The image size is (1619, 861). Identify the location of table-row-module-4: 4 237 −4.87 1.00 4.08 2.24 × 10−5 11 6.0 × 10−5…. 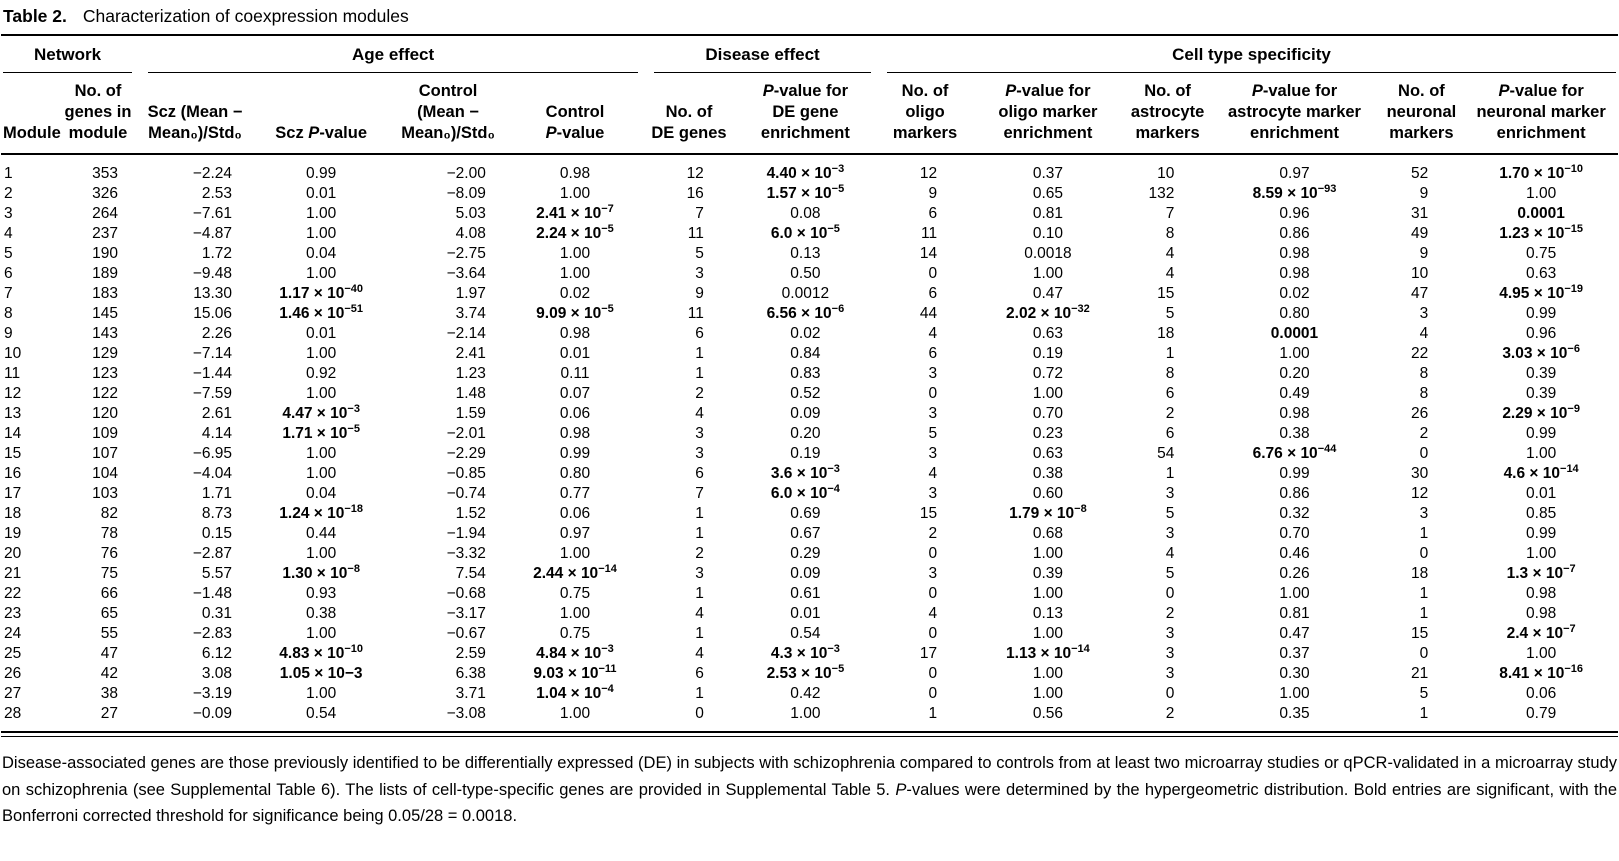
(809, 233).